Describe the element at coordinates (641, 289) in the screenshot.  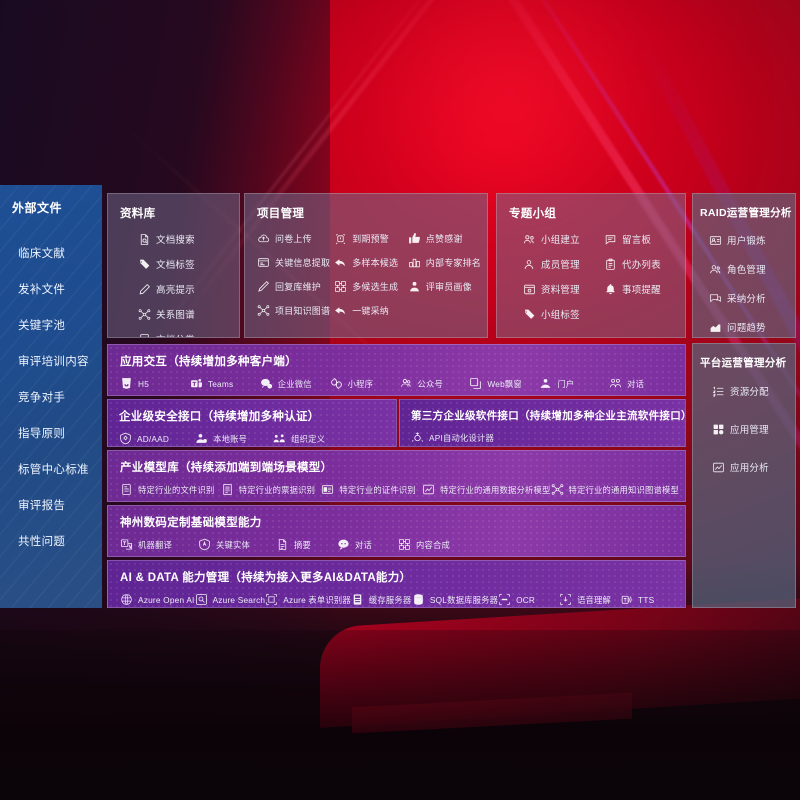
I see `item-event-reminder: 事项提醒` at that location.